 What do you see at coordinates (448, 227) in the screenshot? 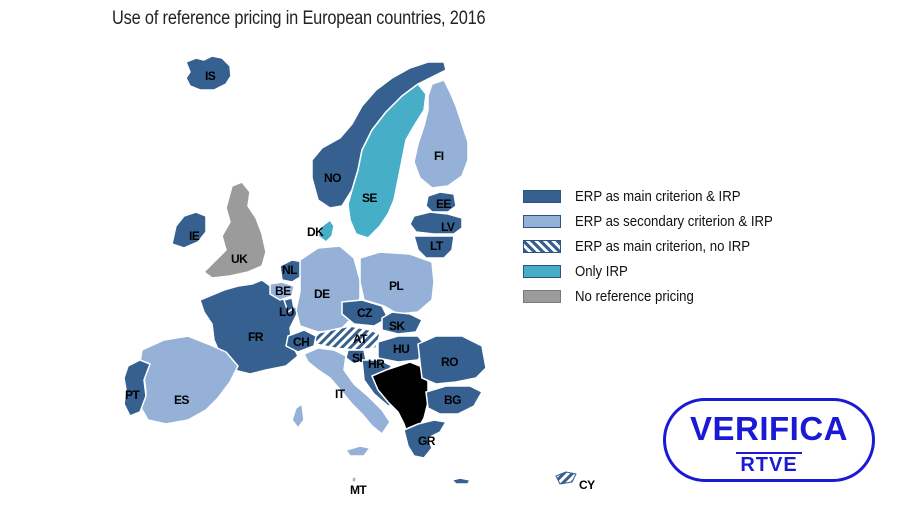
I see `label-LV: LV` at bounding box center [448, 227].